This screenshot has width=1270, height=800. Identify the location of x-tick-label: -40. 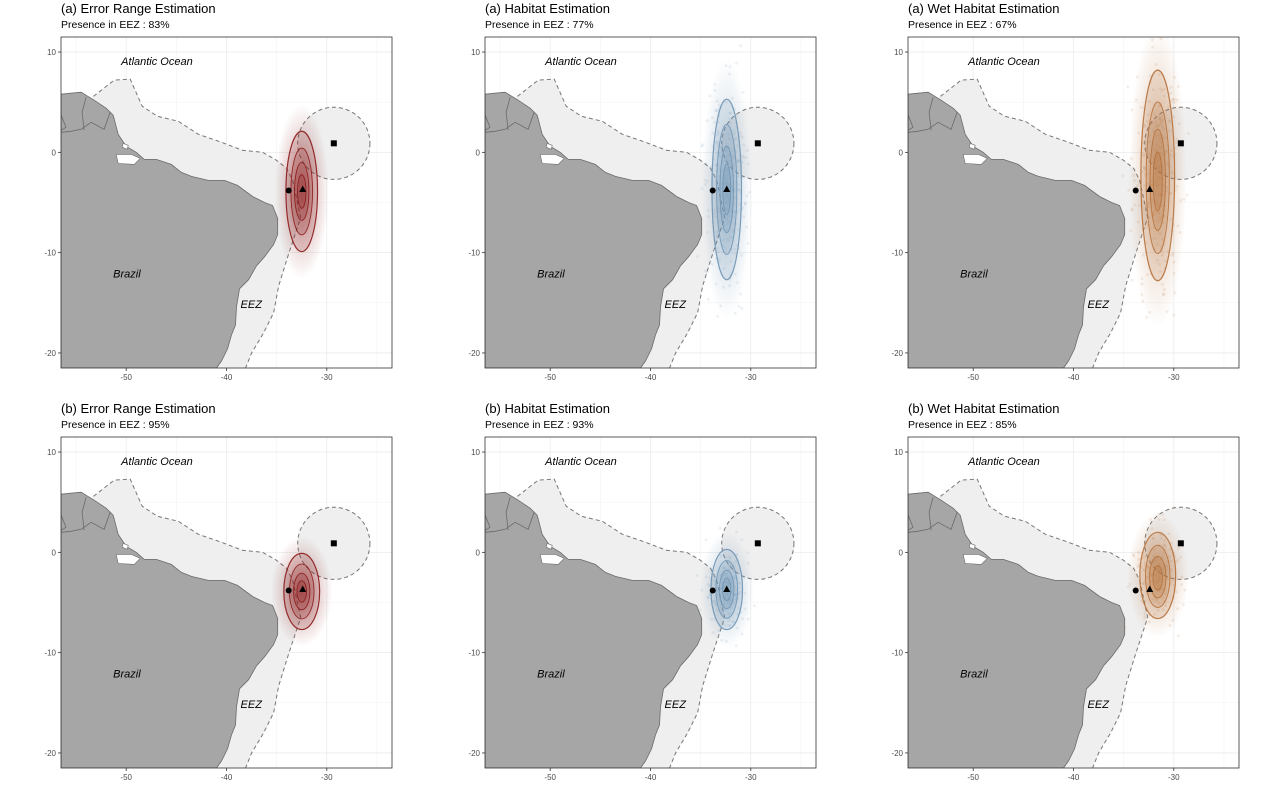
(227, 377).